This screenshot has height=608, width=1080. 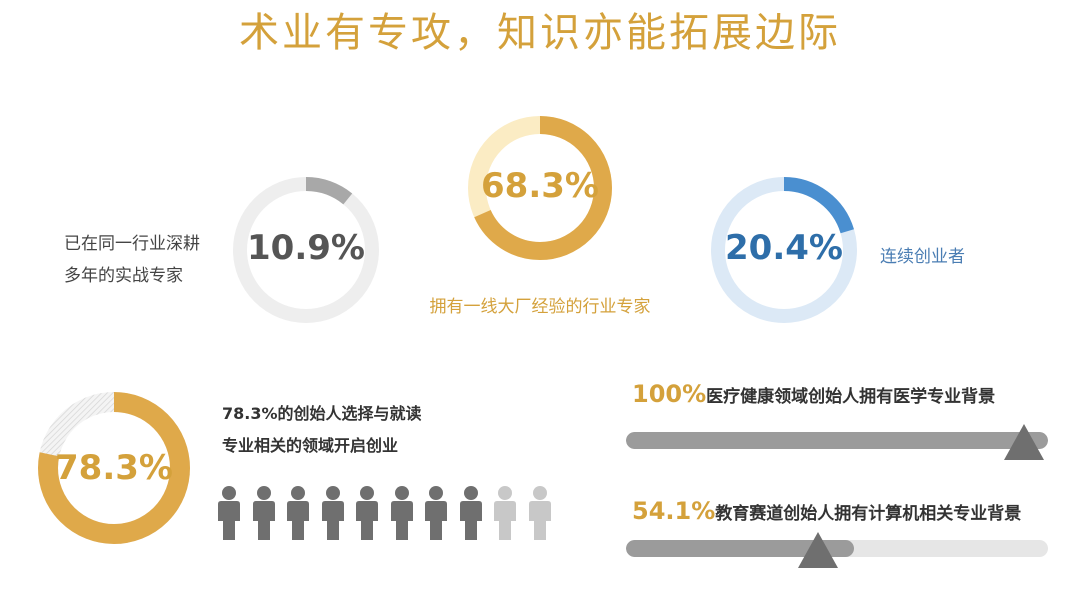 I want to click on bar-heading: 100%医疗健康领域创始人拥有医学专业背景, so click(x=813, y=394).